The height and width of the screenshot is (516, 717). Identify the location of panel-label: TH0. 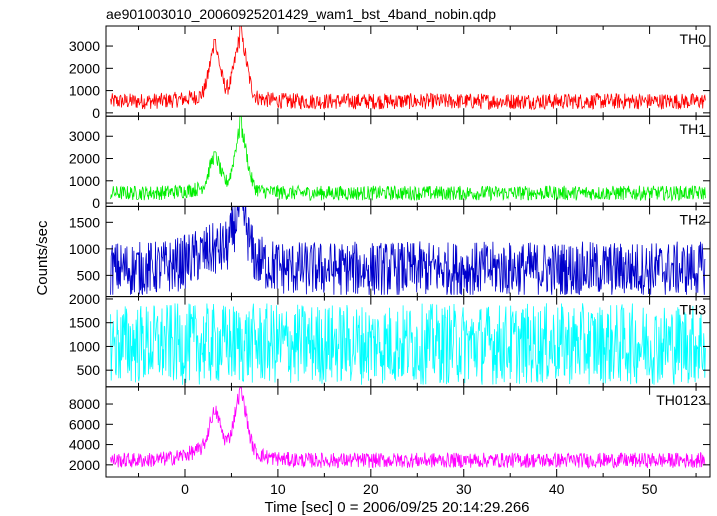
(693, 39).